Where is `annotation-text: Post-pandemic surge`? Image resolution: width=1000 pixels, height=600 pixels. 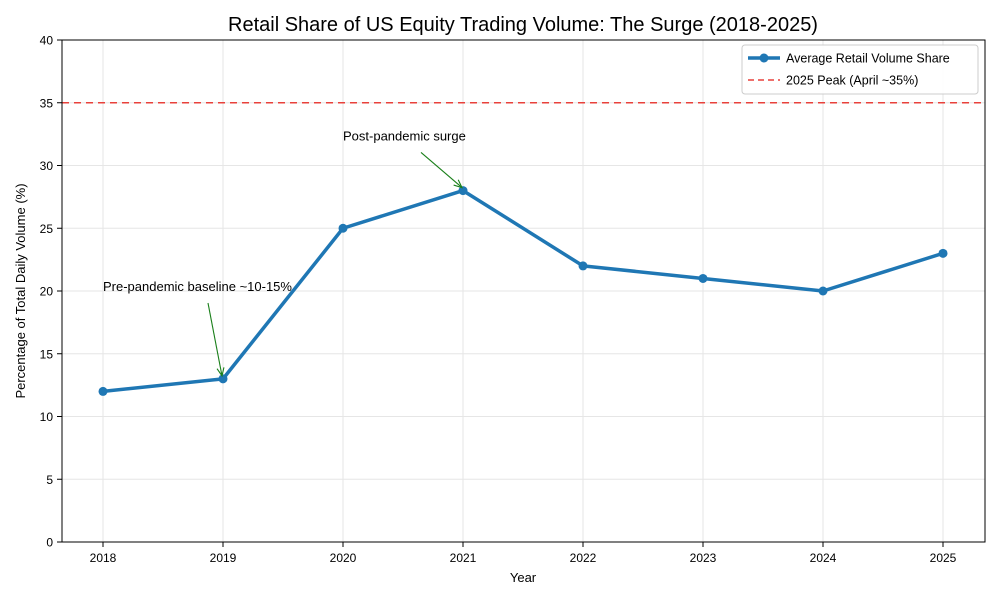 annotation-text: Post-pandemic surge is located at coordinates (404, 135).